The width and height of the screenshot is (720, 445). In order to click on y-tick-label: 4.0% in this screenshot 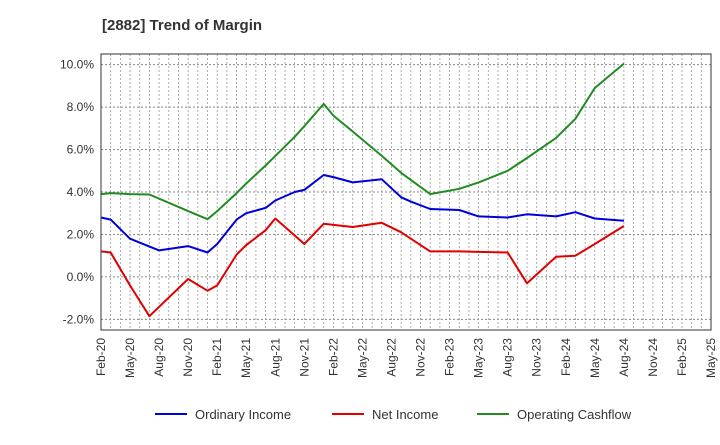, I will do `click(81, 192)`.